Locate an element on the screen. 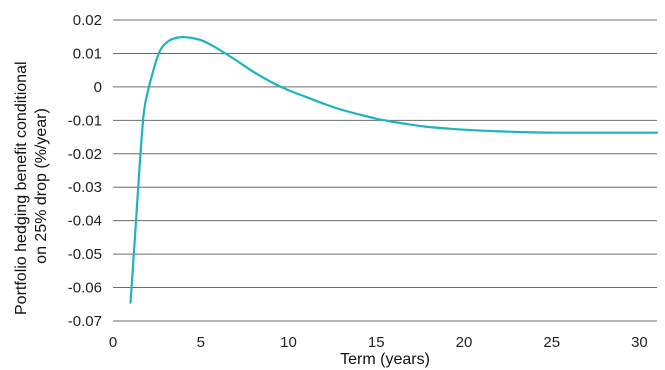 The image size is (665, 370). x-tick-label: 25 is located at coordinates (551, 342).